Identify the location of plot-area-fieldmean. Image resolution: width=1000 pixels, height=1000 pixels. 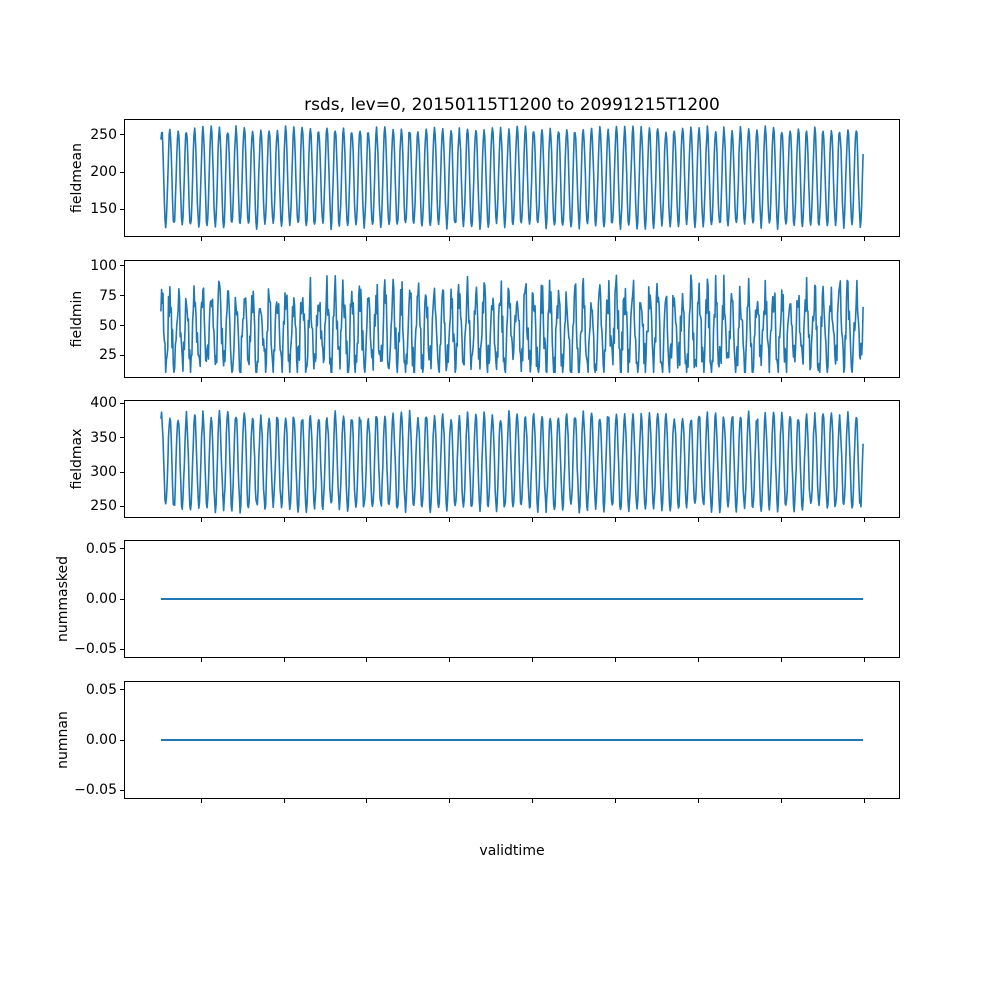
(512, 178).